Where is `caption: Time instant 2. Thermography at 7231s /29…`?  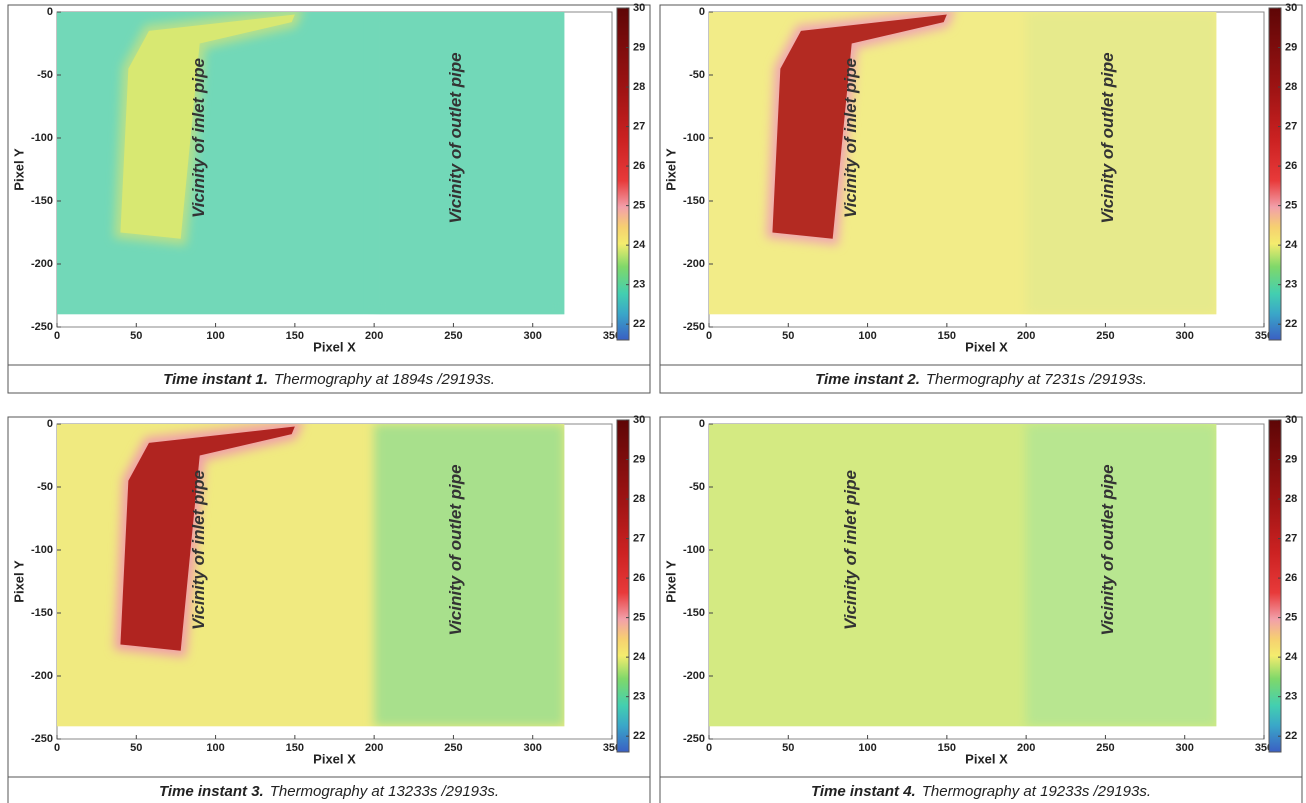 caption: Time instant 2. Thermography at 7231s /29… is located at coordinates (981, 379).